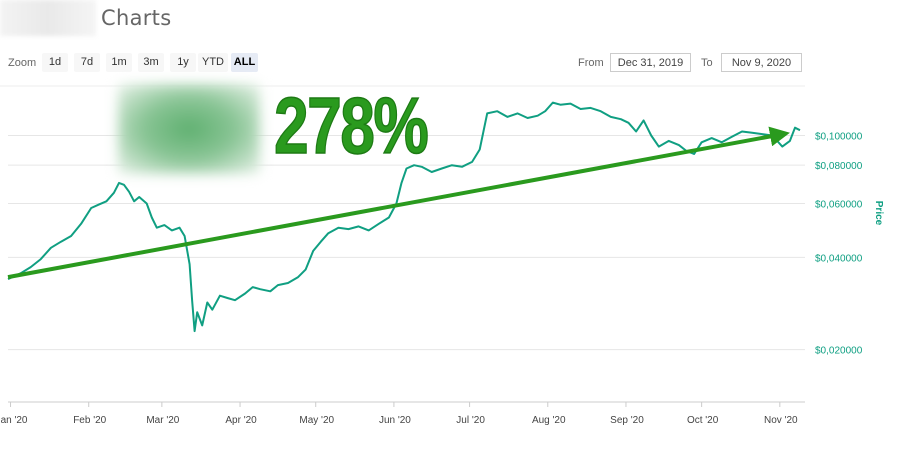 This screenshot has height=449, width=900. I want to click on x-tick-label: Jul '20, so click(470, 420).